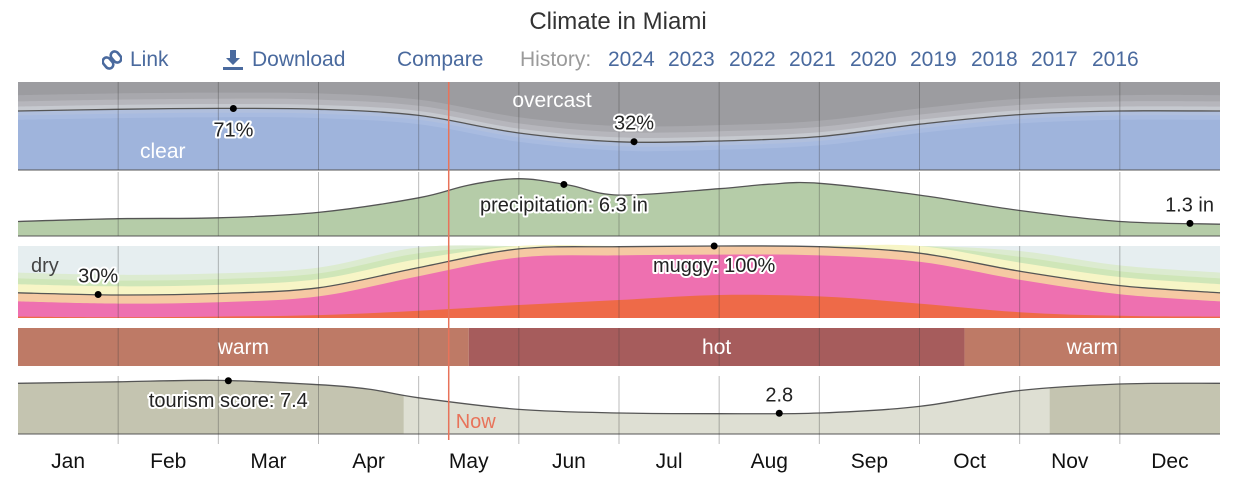  What do you see at coordinates (556, 59) in the screenshot?
I see `history-label: History:` at bounding box center [556, 59].